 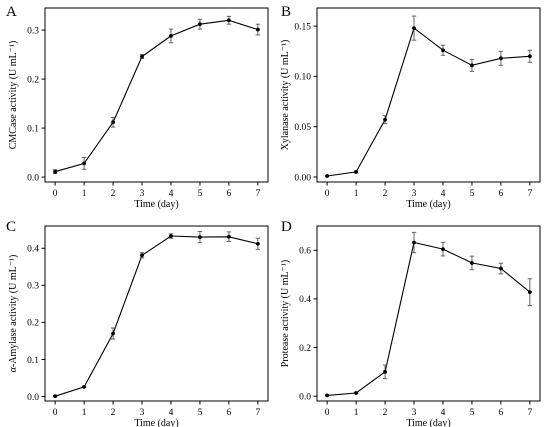 I want to click on panel-letter: A, so click(x=11, y=12).